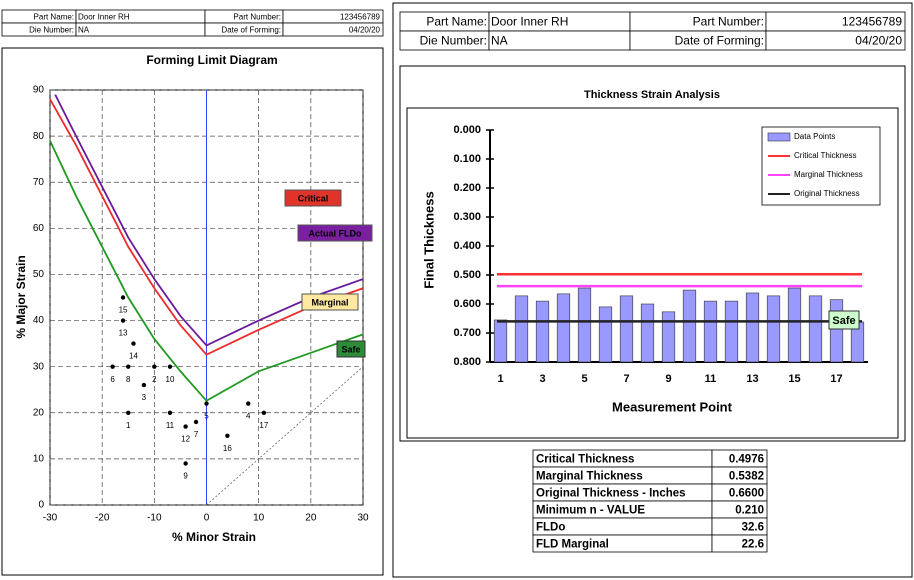  I want to click on y-tick-label: 0, so click(41, 505).